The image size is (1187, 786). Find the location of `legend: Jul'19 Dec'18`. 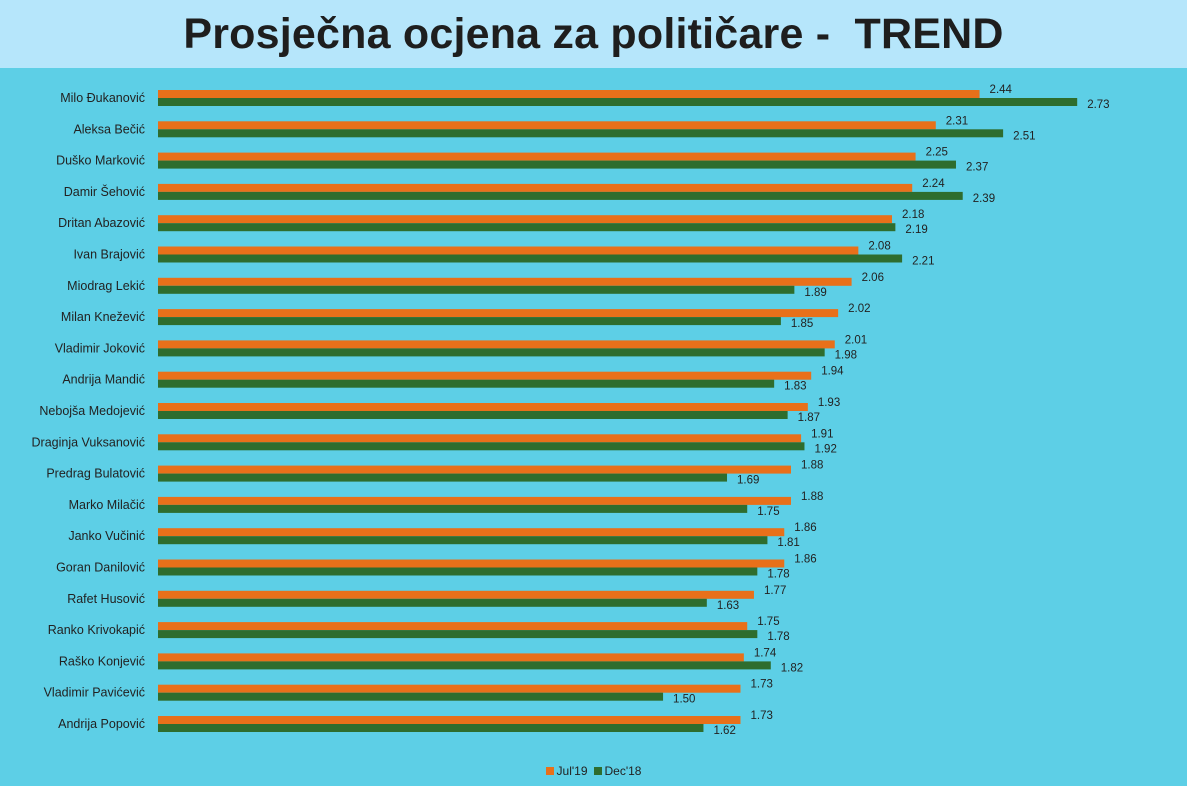

legend: Jul'19 Dec'18 is located at coordinates (593, 771).